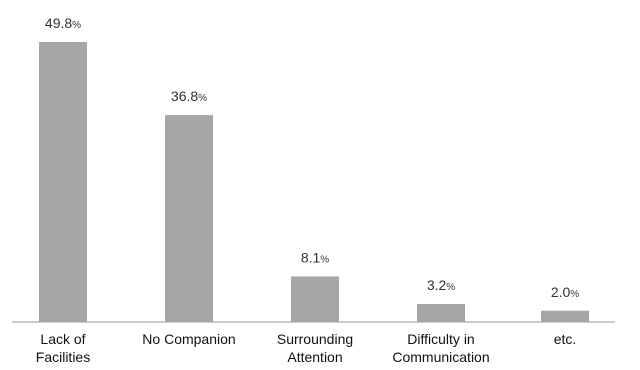  I want to click on category-label-2: No Companion, so click(188, 339).